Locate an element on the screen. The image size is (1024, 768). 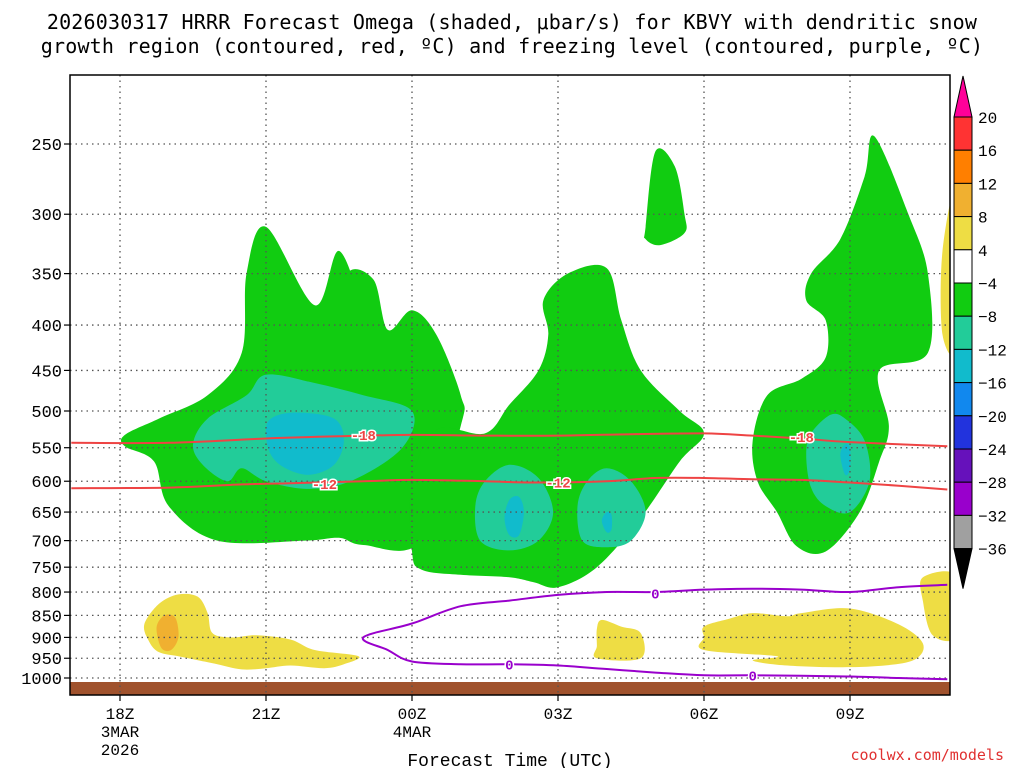
y-tick-label-950: 950 is located at coordinates (46, 660).